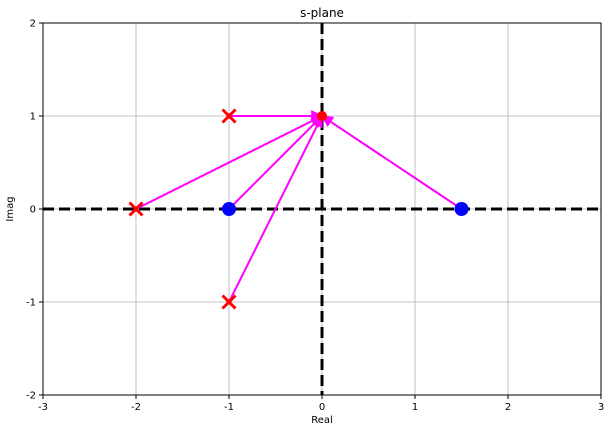 Image resolution: width=611 pixels, height=437 pixels. What do you see at coordinates (322, 13) in the screenshot?
I see `chart-title: s-plane` at bounding box center [322, 13].